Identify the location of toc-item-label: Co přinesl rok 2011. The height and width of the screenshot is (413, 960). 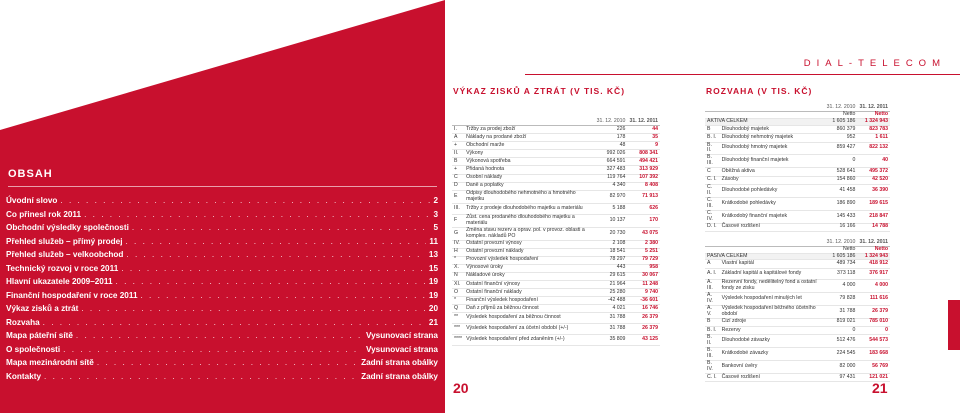
(44, 214).